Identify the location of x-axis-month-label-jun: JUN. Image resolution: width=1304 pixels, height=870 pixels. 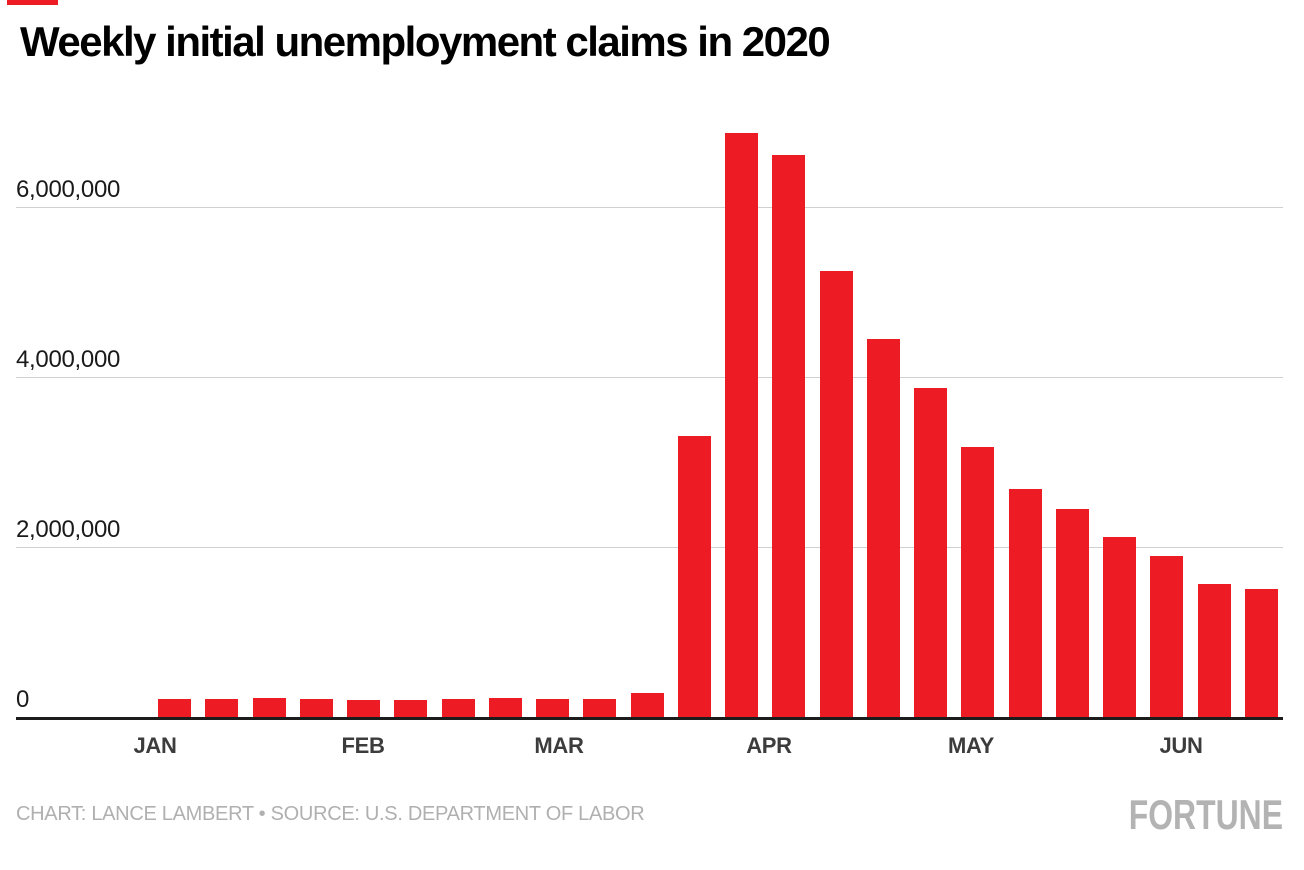
(1181, 745).